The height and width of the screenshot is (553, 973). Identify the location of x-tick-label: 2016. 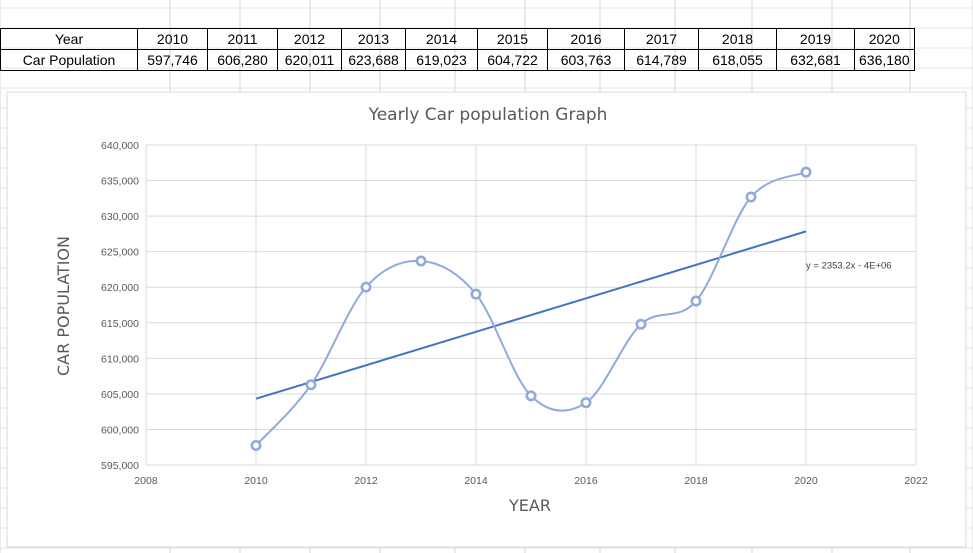
(586, 481).